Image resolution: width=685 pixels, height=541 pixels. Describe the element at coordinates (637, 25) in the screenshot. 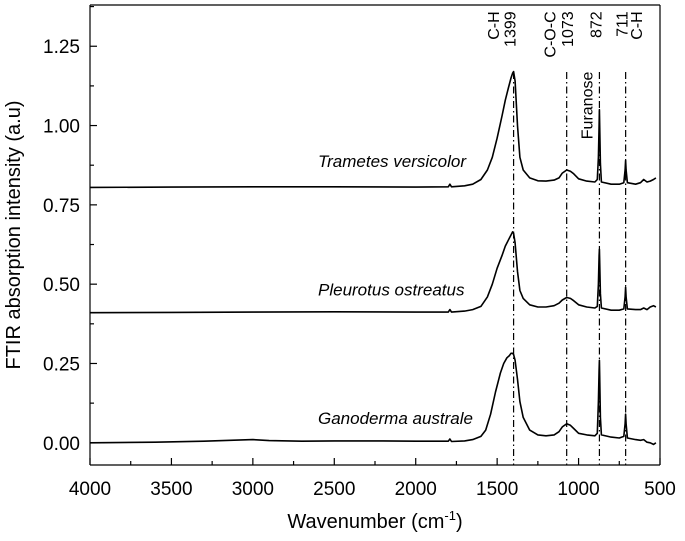

I see `annotation-7: C-H` at that location.